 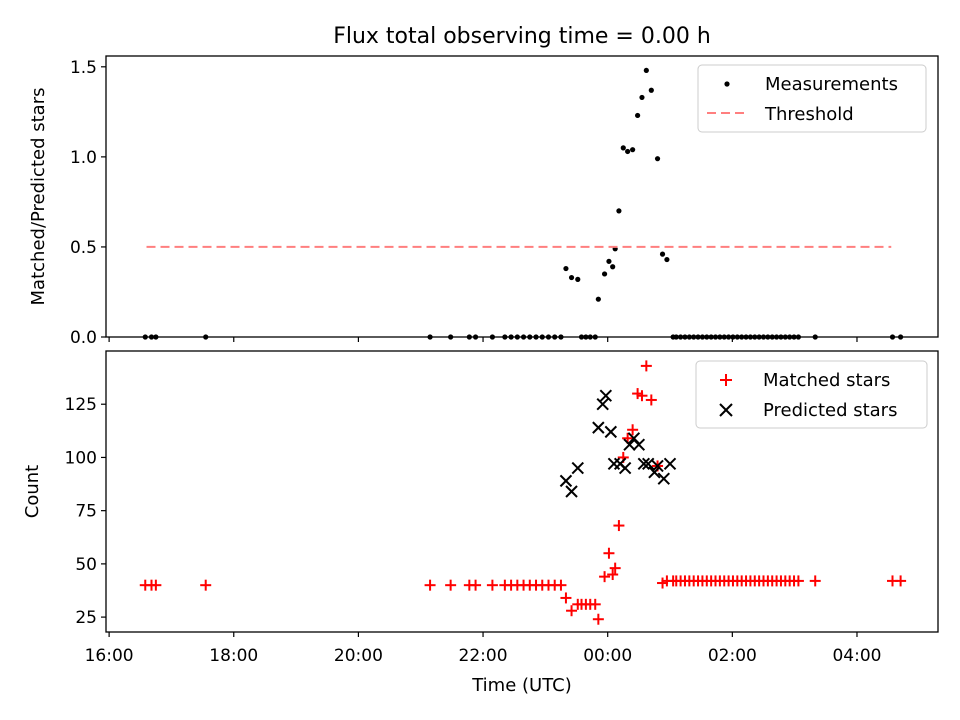 What do you see at coordinates (727, 84) in the screenshot?
I see `legend-measurements-marker` at bounding box center [727, 84].